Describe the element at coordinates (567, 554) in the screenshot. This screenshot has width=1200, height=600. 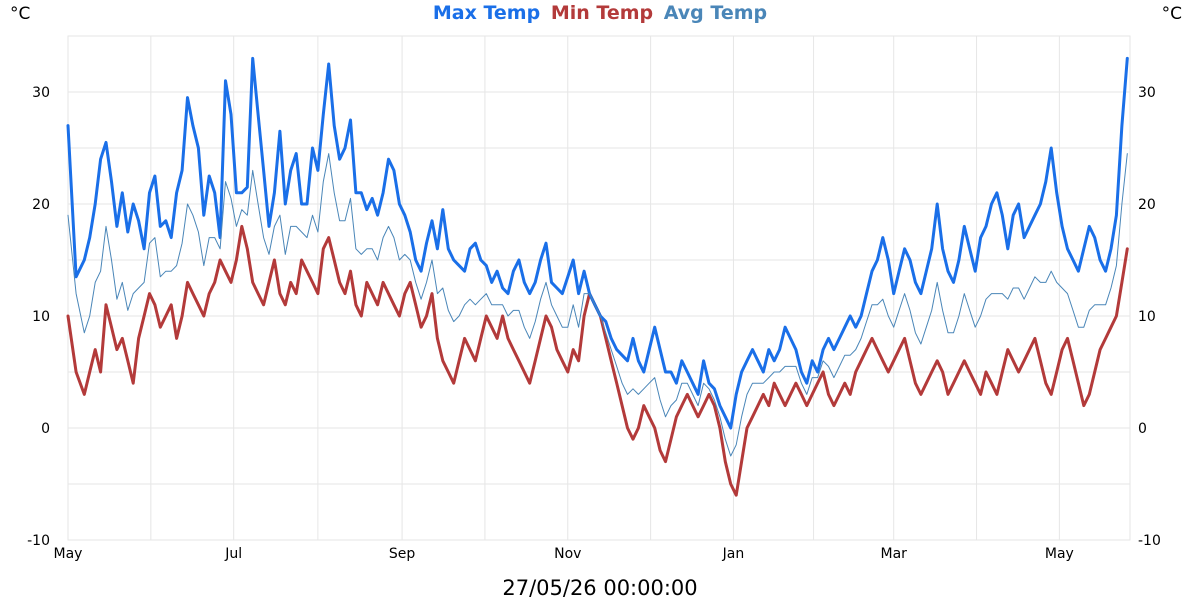
I see `x-tick-label: Nov` at that location.